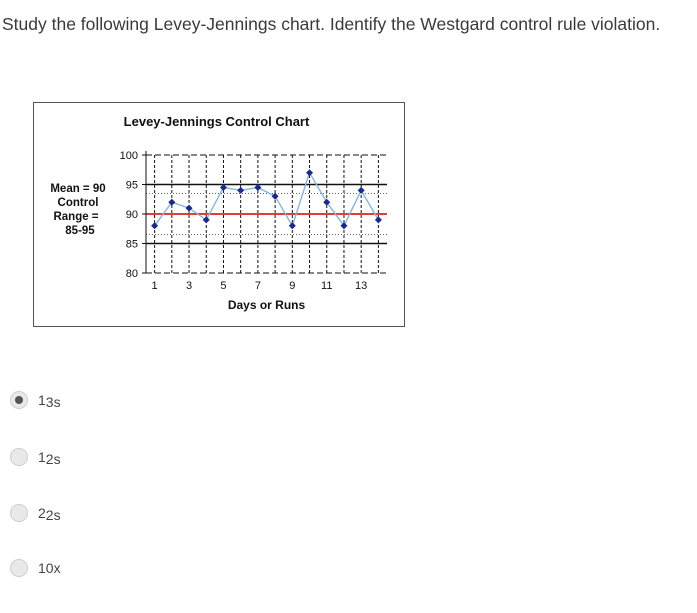 The height and width of the screenshot is (613, 697). What do you see at coordinates (132, 186) in the screenshot?
I see `y-tick-label: 95` at bounding box center [132, 186].